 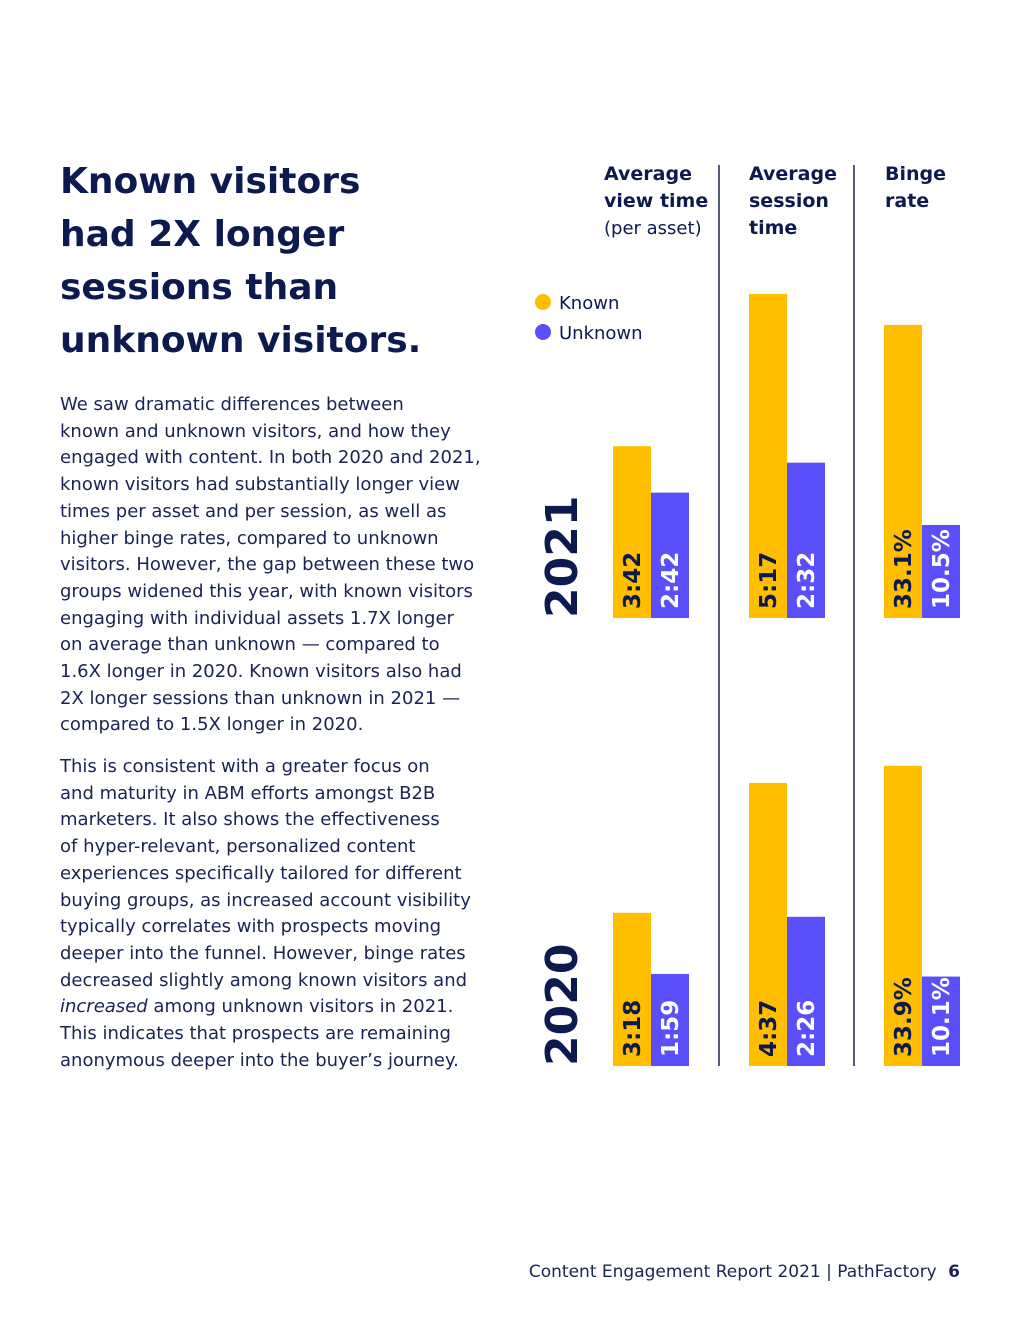 I want to click on bar-value-label: 10.5%, so click(x=942, y=569).